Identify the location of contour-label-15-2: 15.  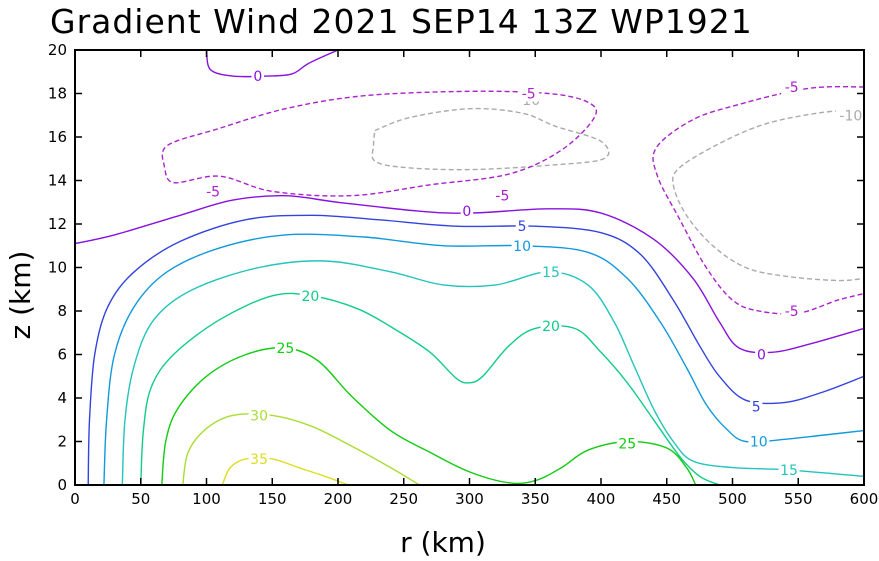
(789, 471).